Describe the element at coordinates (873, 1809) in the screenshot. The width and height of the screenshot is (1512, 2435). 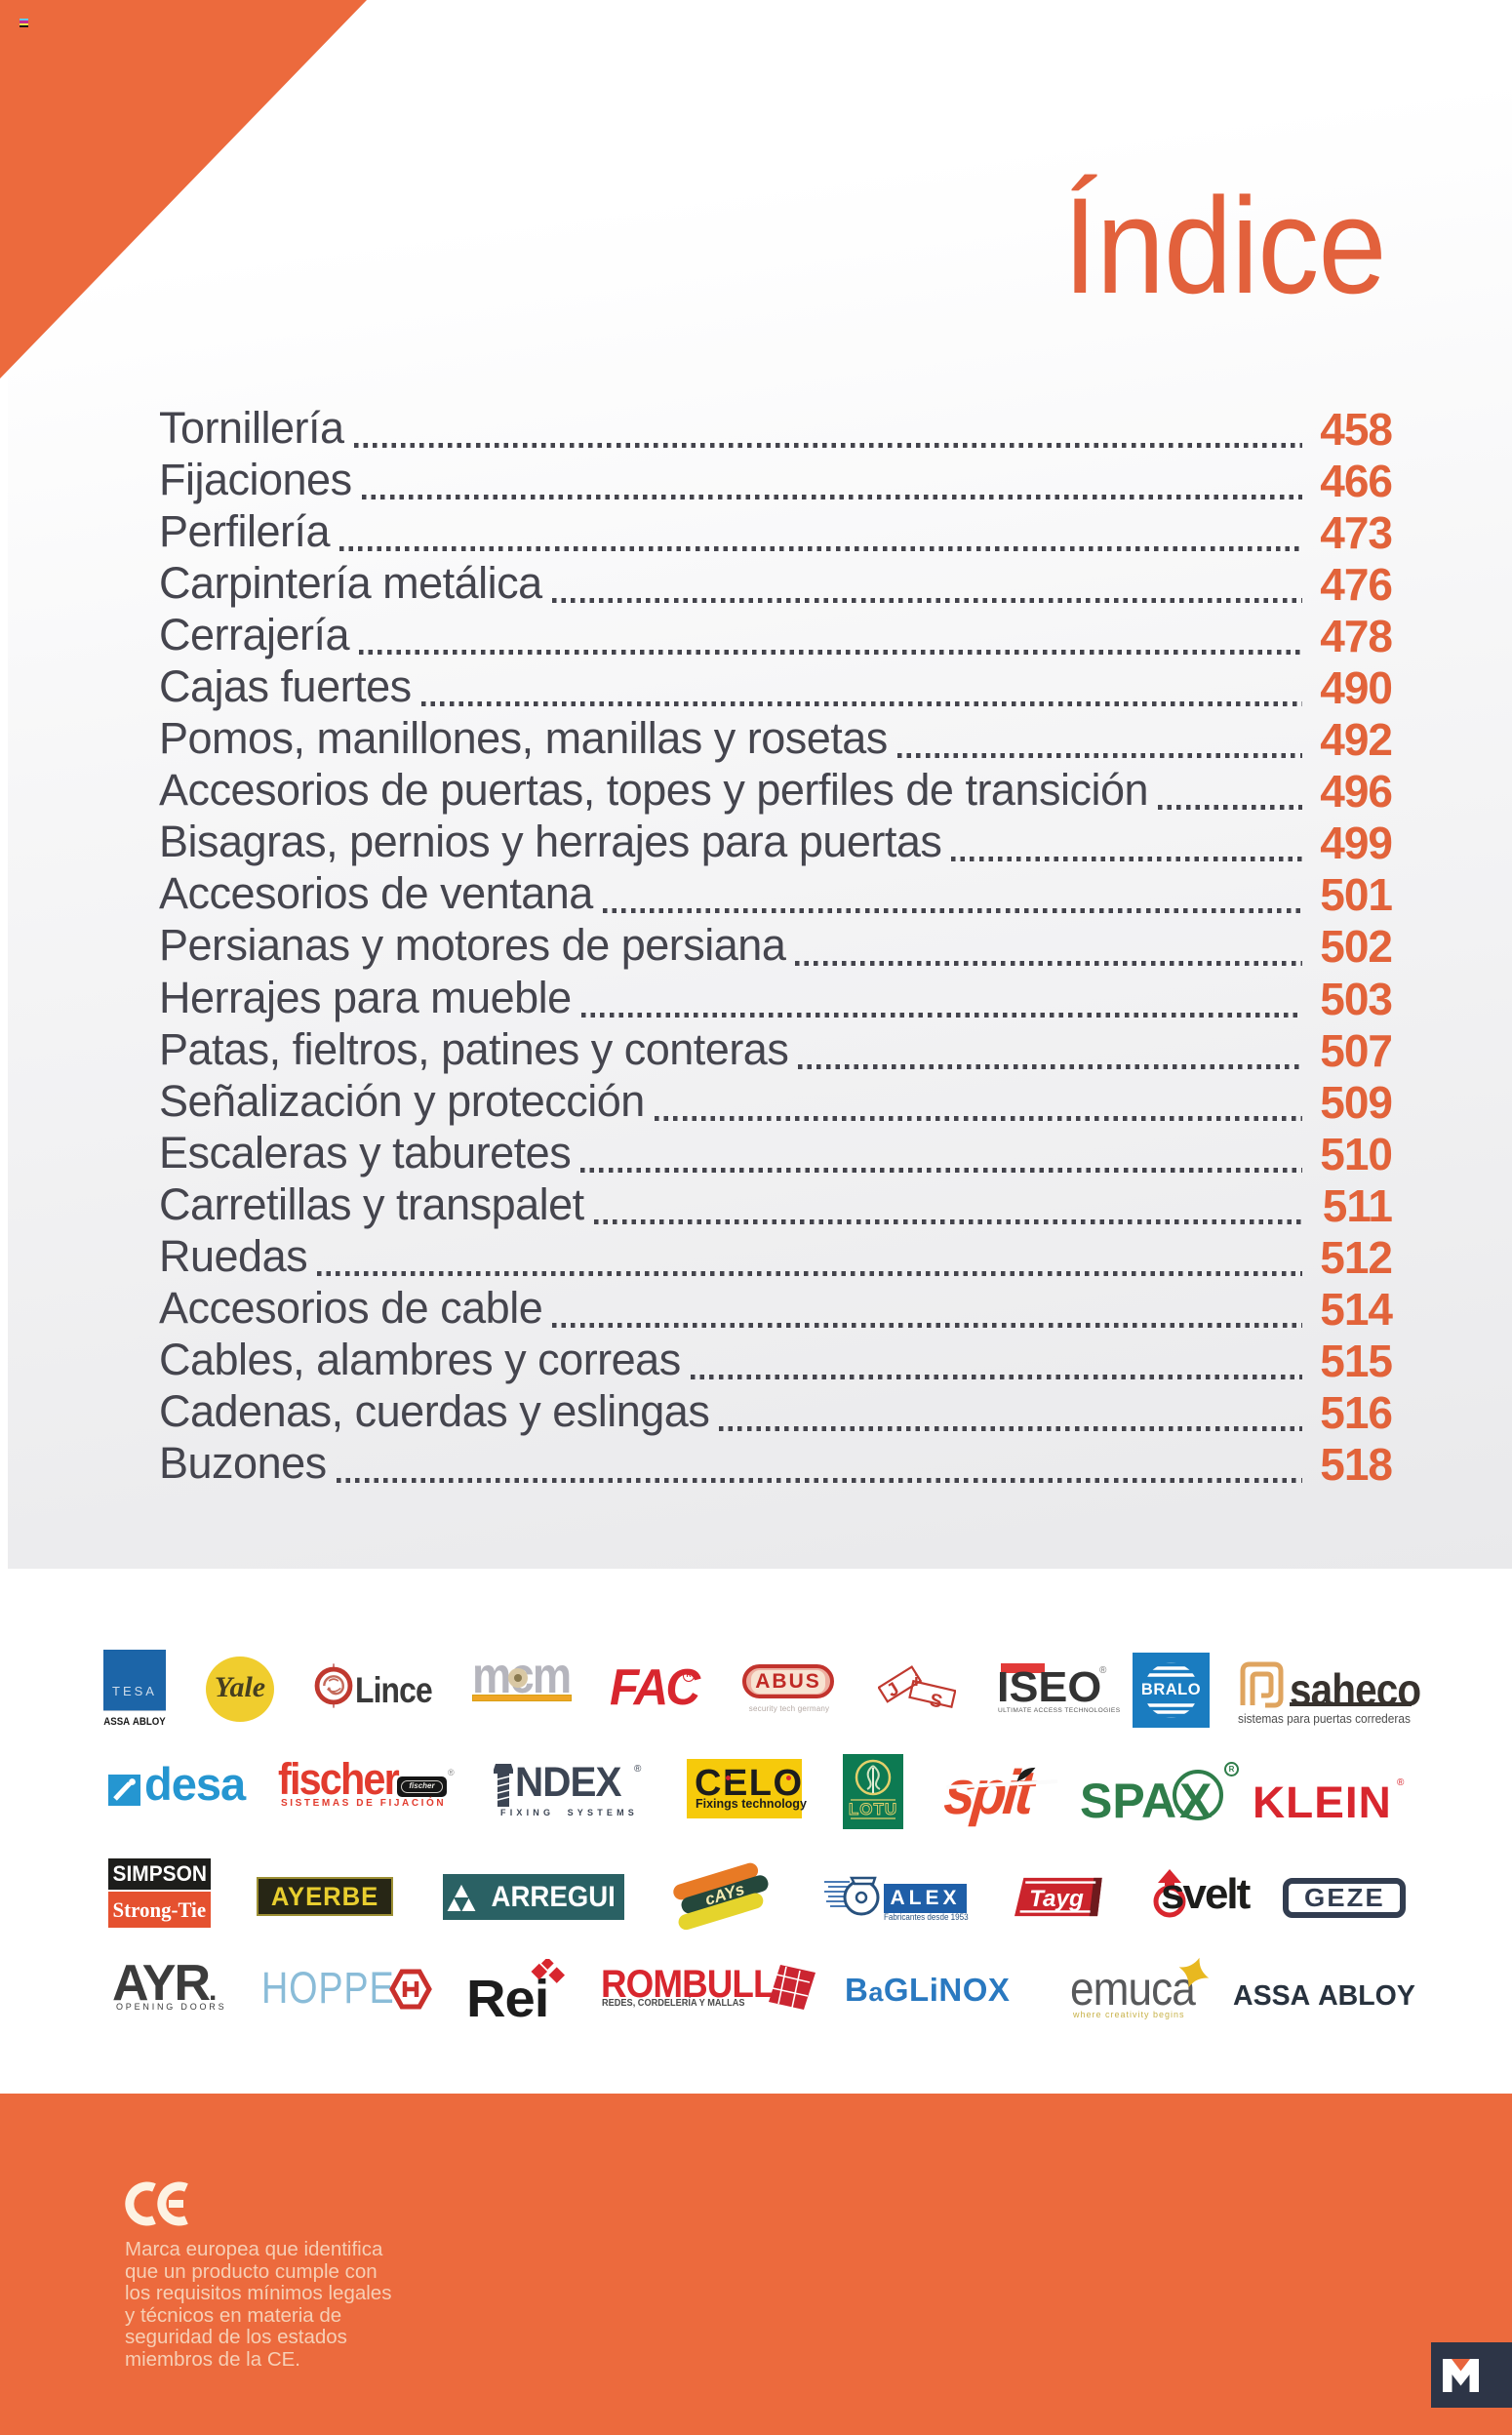
I see `svg-text: LOTU` at that location.